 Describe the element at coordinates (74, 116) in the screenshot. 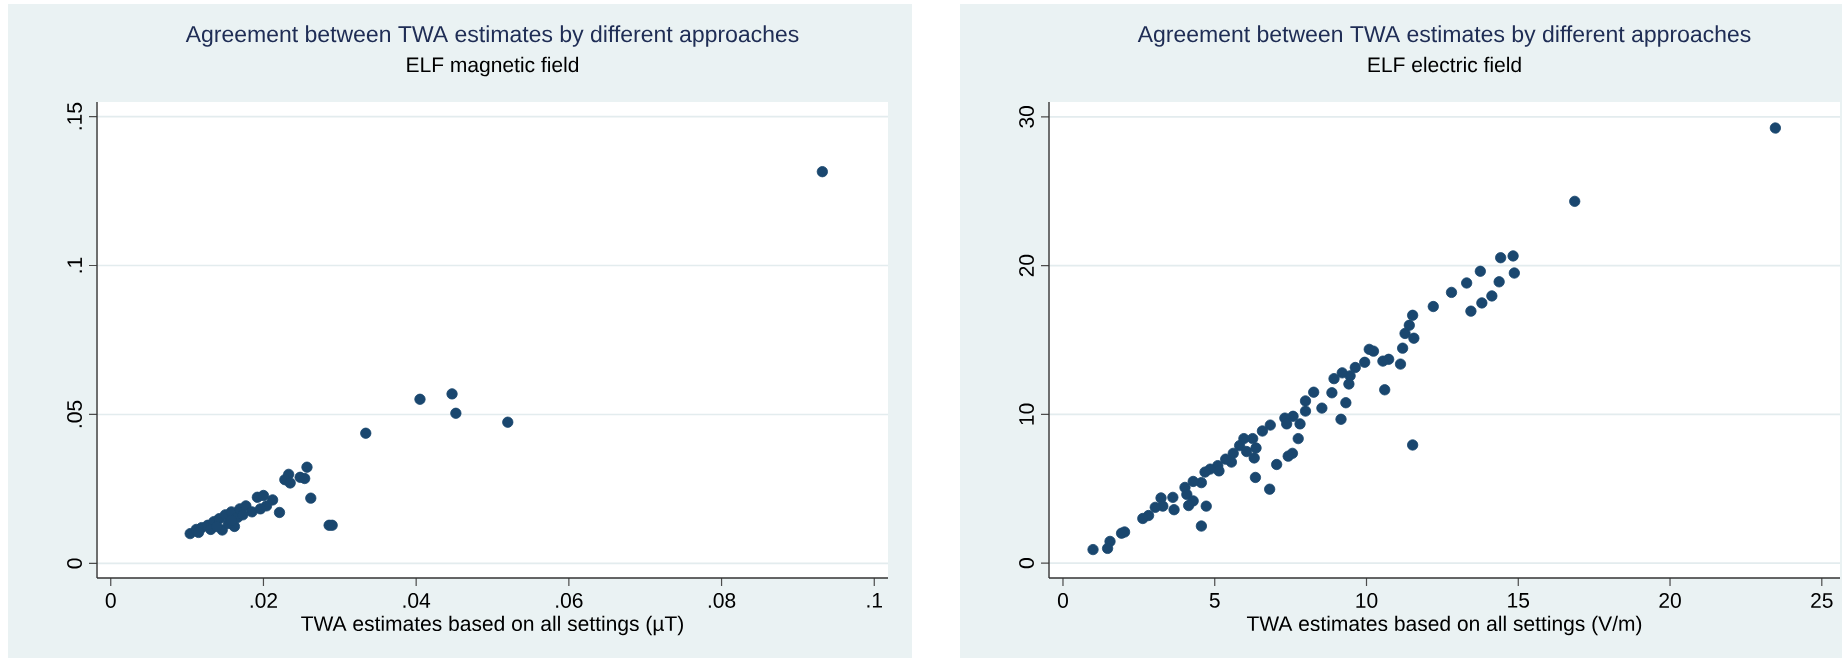

I see `y-tick-label: .15` at that location.